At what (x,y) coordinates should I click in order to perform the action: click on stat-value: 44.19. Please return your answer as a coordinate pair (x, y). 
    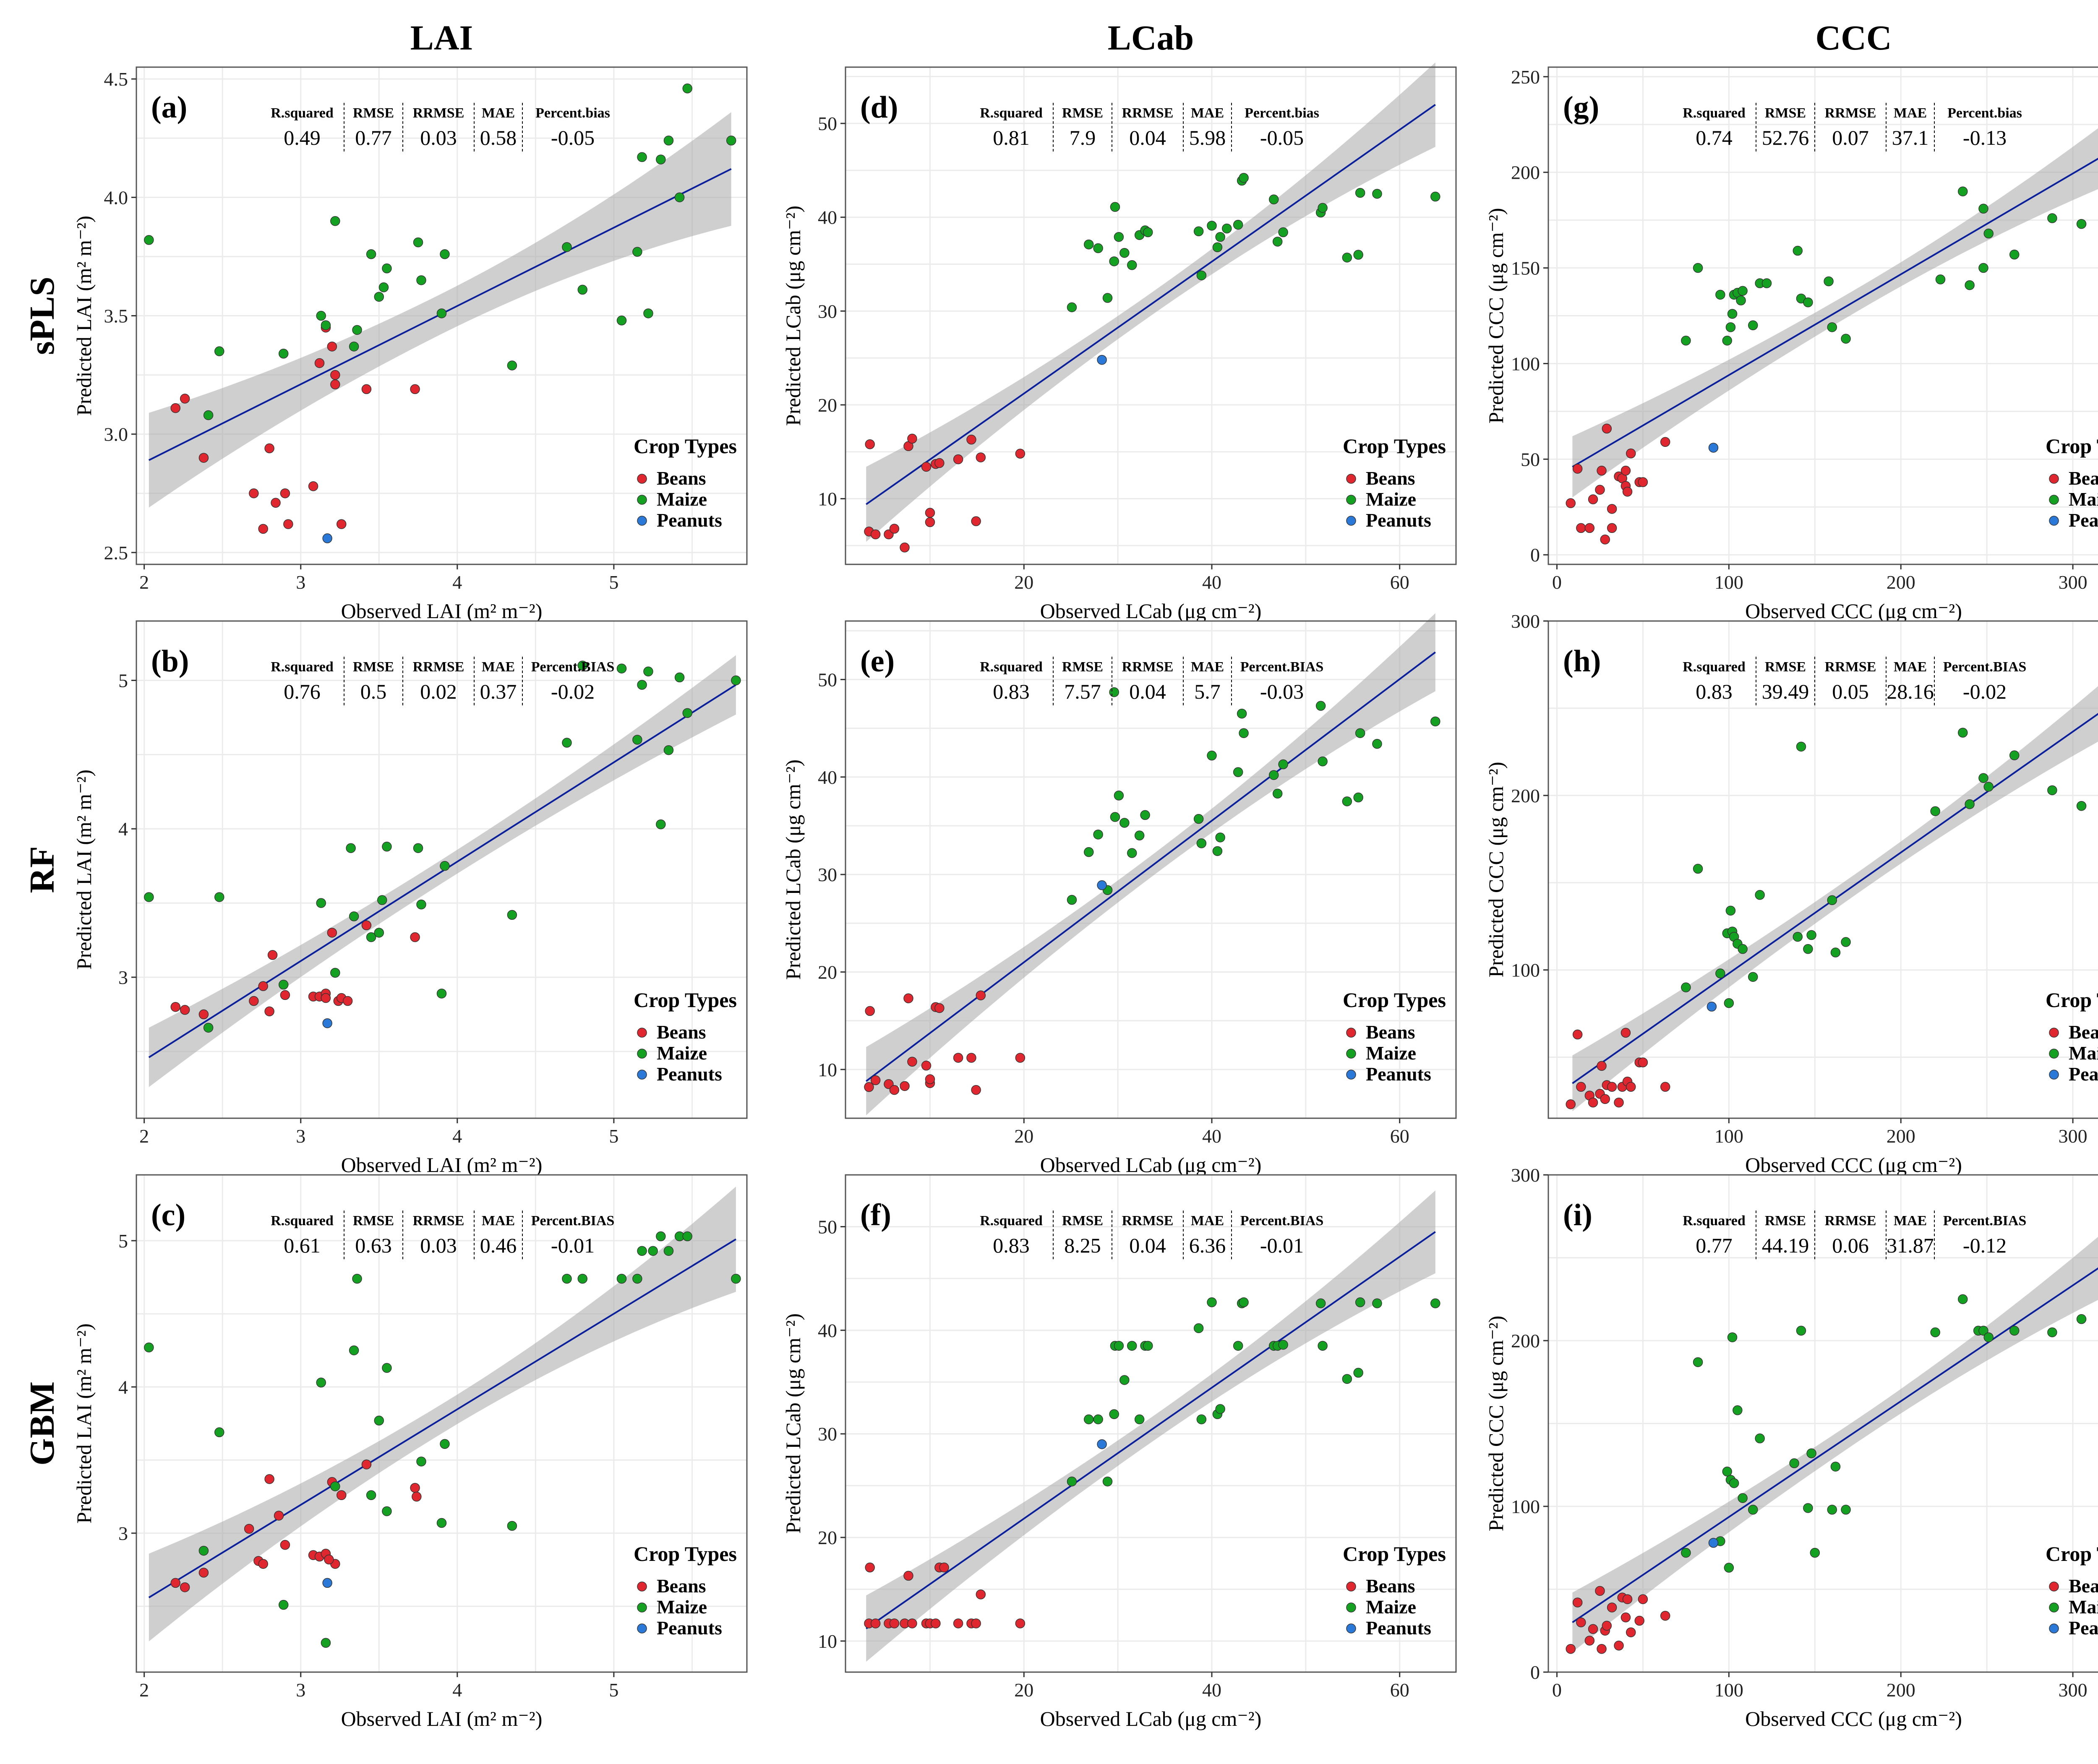
    Looking at the image, I should click on (1785, 1245).